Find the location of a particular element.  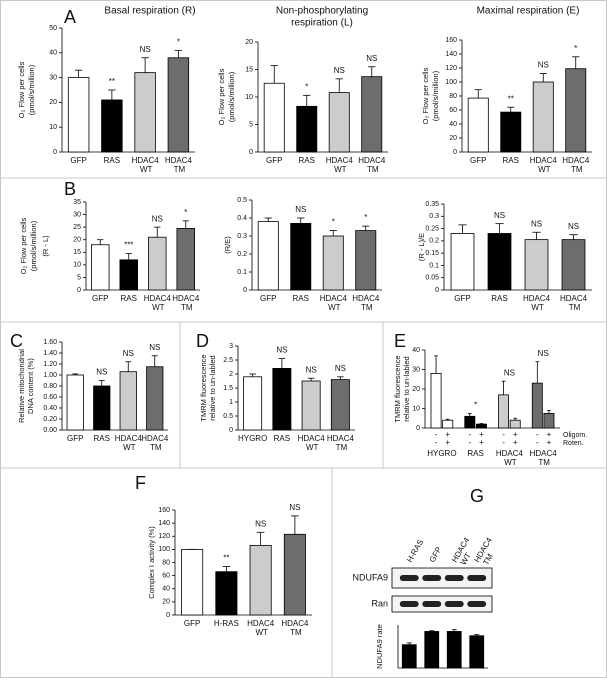

x-tick-label: HYGRO is located at coordinates (441, 453).